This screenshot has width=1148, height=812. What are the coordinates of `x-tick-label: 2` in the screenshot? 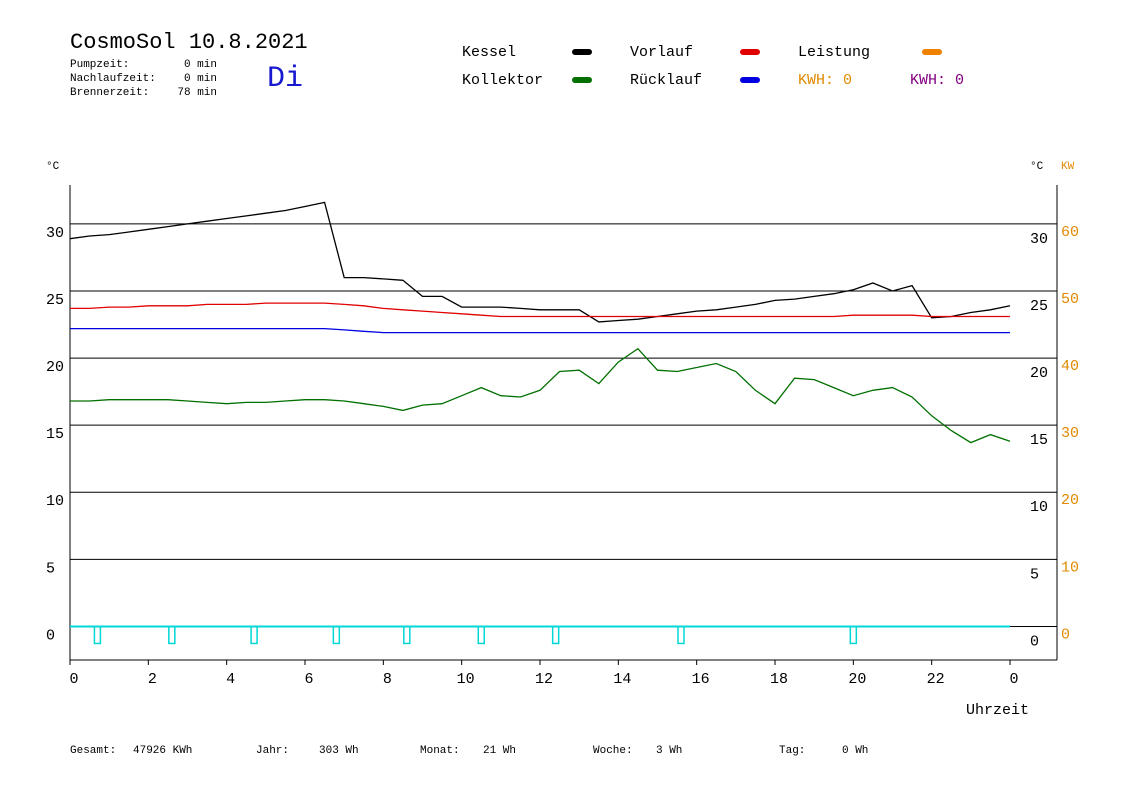 It's located at (152, 679).